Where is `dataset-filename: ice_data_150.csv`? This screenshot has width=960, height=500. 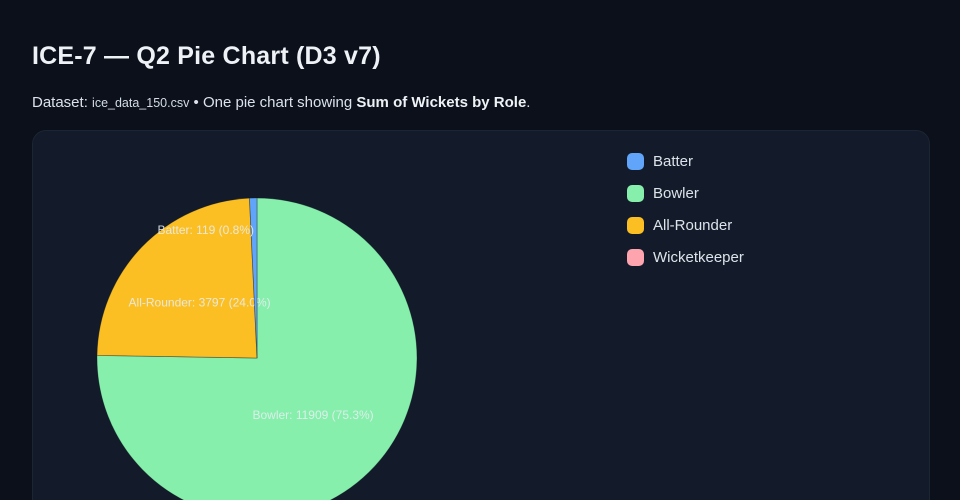
dataset-filename: ice_data_150.csv is located at coordinates (141, 103).